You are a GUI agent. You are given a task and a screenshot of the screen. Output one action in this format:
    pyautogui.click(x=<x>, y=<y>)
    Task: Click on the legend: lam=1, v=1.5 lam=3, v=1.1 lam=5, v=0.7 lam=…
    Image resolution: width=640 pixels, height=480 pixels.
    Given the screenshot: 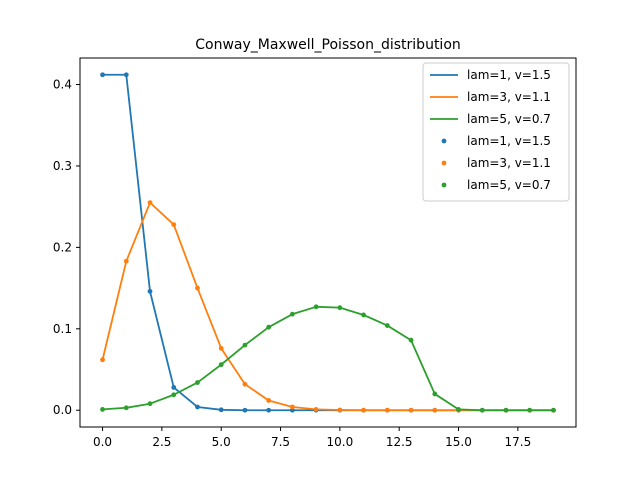 What is the action you would take?
    pyautogui.click(x=496, y=132)
    